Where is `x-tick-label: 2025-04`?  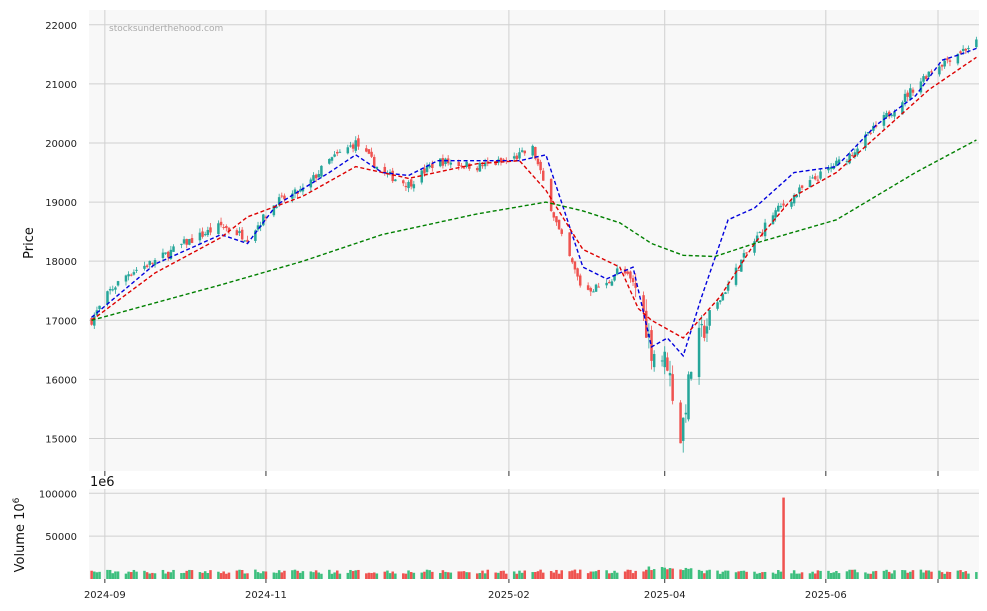
x-tick-label: 2025-04 is located at coordinates (665, 595).